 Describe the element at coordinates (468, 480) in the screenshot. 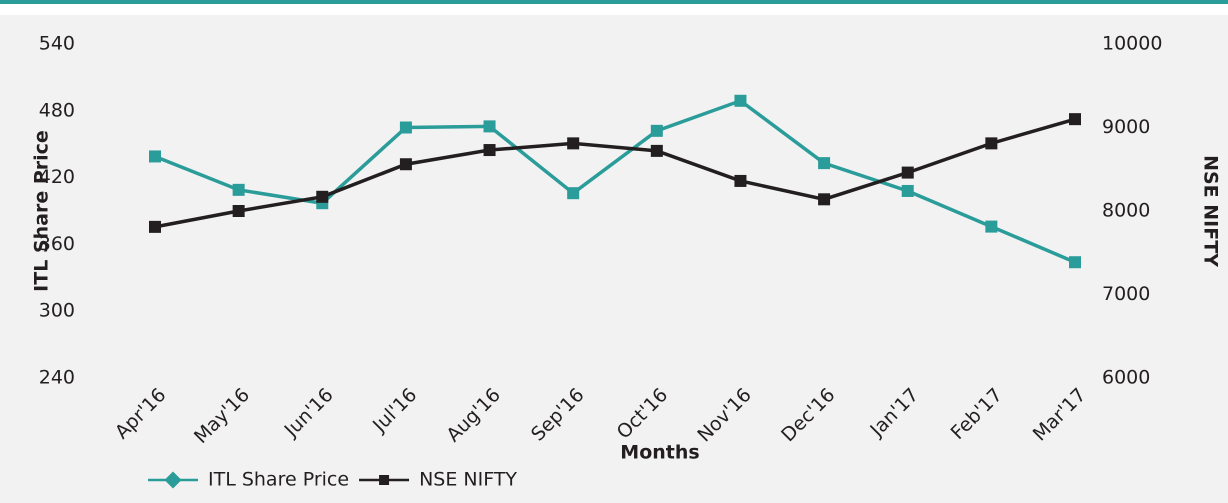

I see `legend-label: NSE NIFTY` at that location.